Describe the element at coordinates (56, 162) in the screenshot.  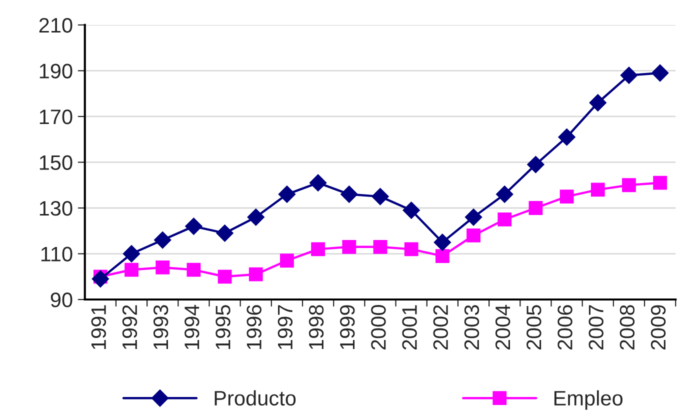
I see `y-tick-label: 150` at that location.